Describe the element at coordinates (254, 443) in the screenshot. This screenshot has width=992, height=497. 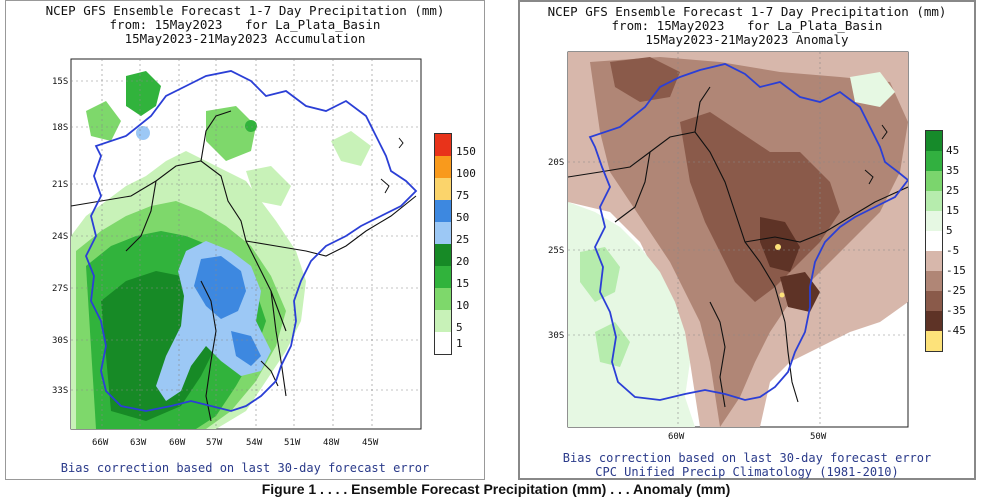
I see `x-label-54w: 54W` at that location.